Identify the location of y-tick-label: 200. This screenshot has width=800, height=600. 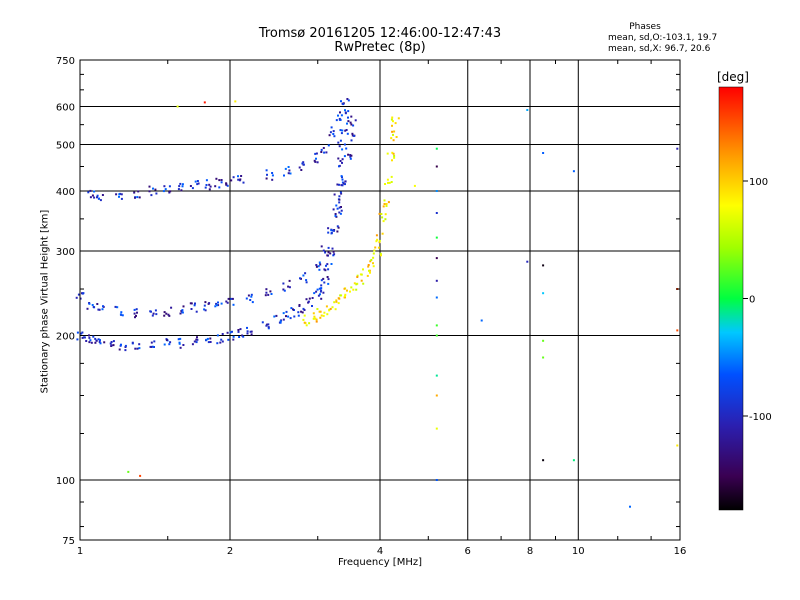
(65, 337).